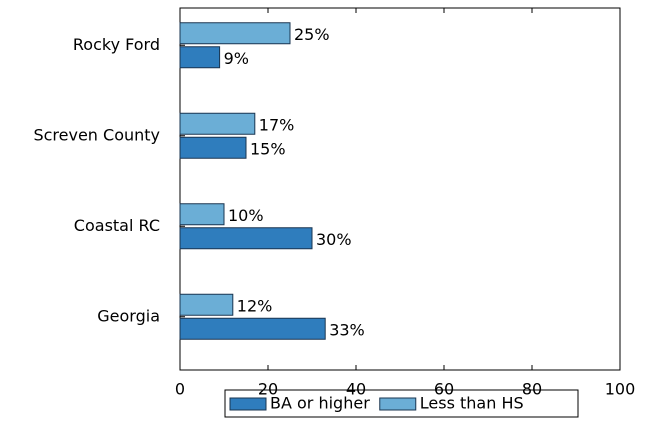  What do you see at coordinates (116, 44) in the screenshot?
I see `y-tick-label: Rocky Ford` at bounding box center [116, 44].